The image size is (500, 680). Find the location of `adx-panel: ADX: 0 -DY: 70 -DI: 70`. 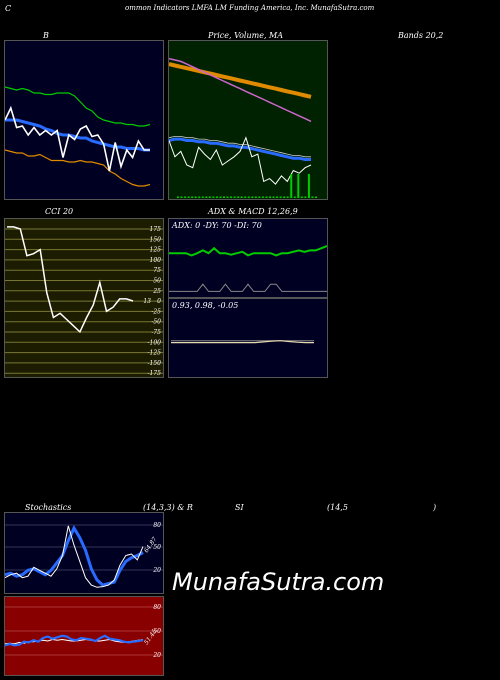

adx-panel: ADX: 0 -DY: 70 -DI: 70 is located at coordinates (248, 258).